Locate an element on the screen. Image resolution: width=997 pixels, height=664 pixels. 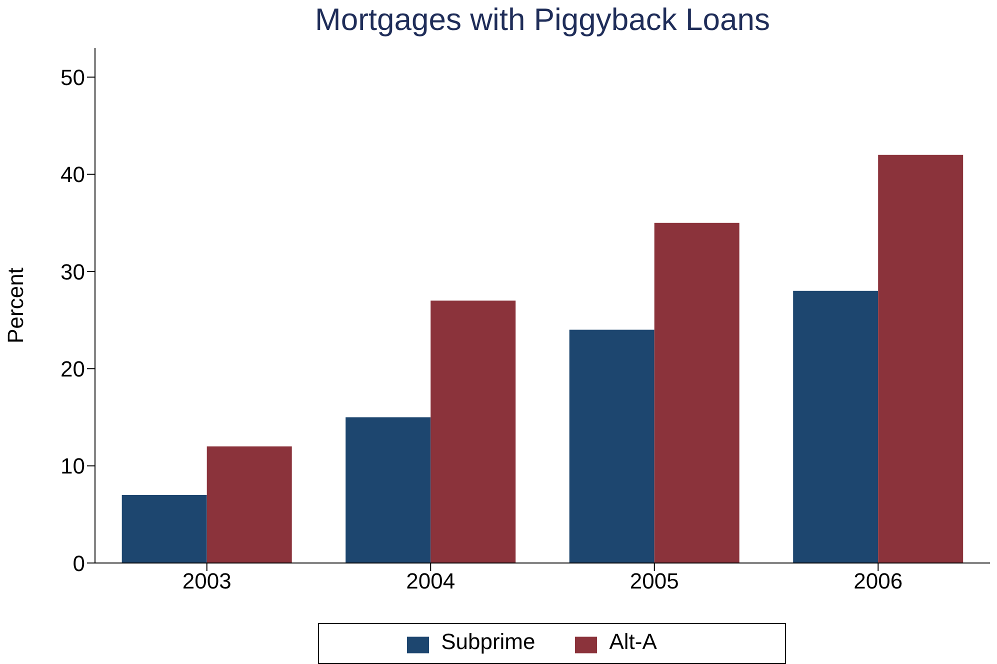
x-tick-label: 2006 is located at coordinates (878, 581).